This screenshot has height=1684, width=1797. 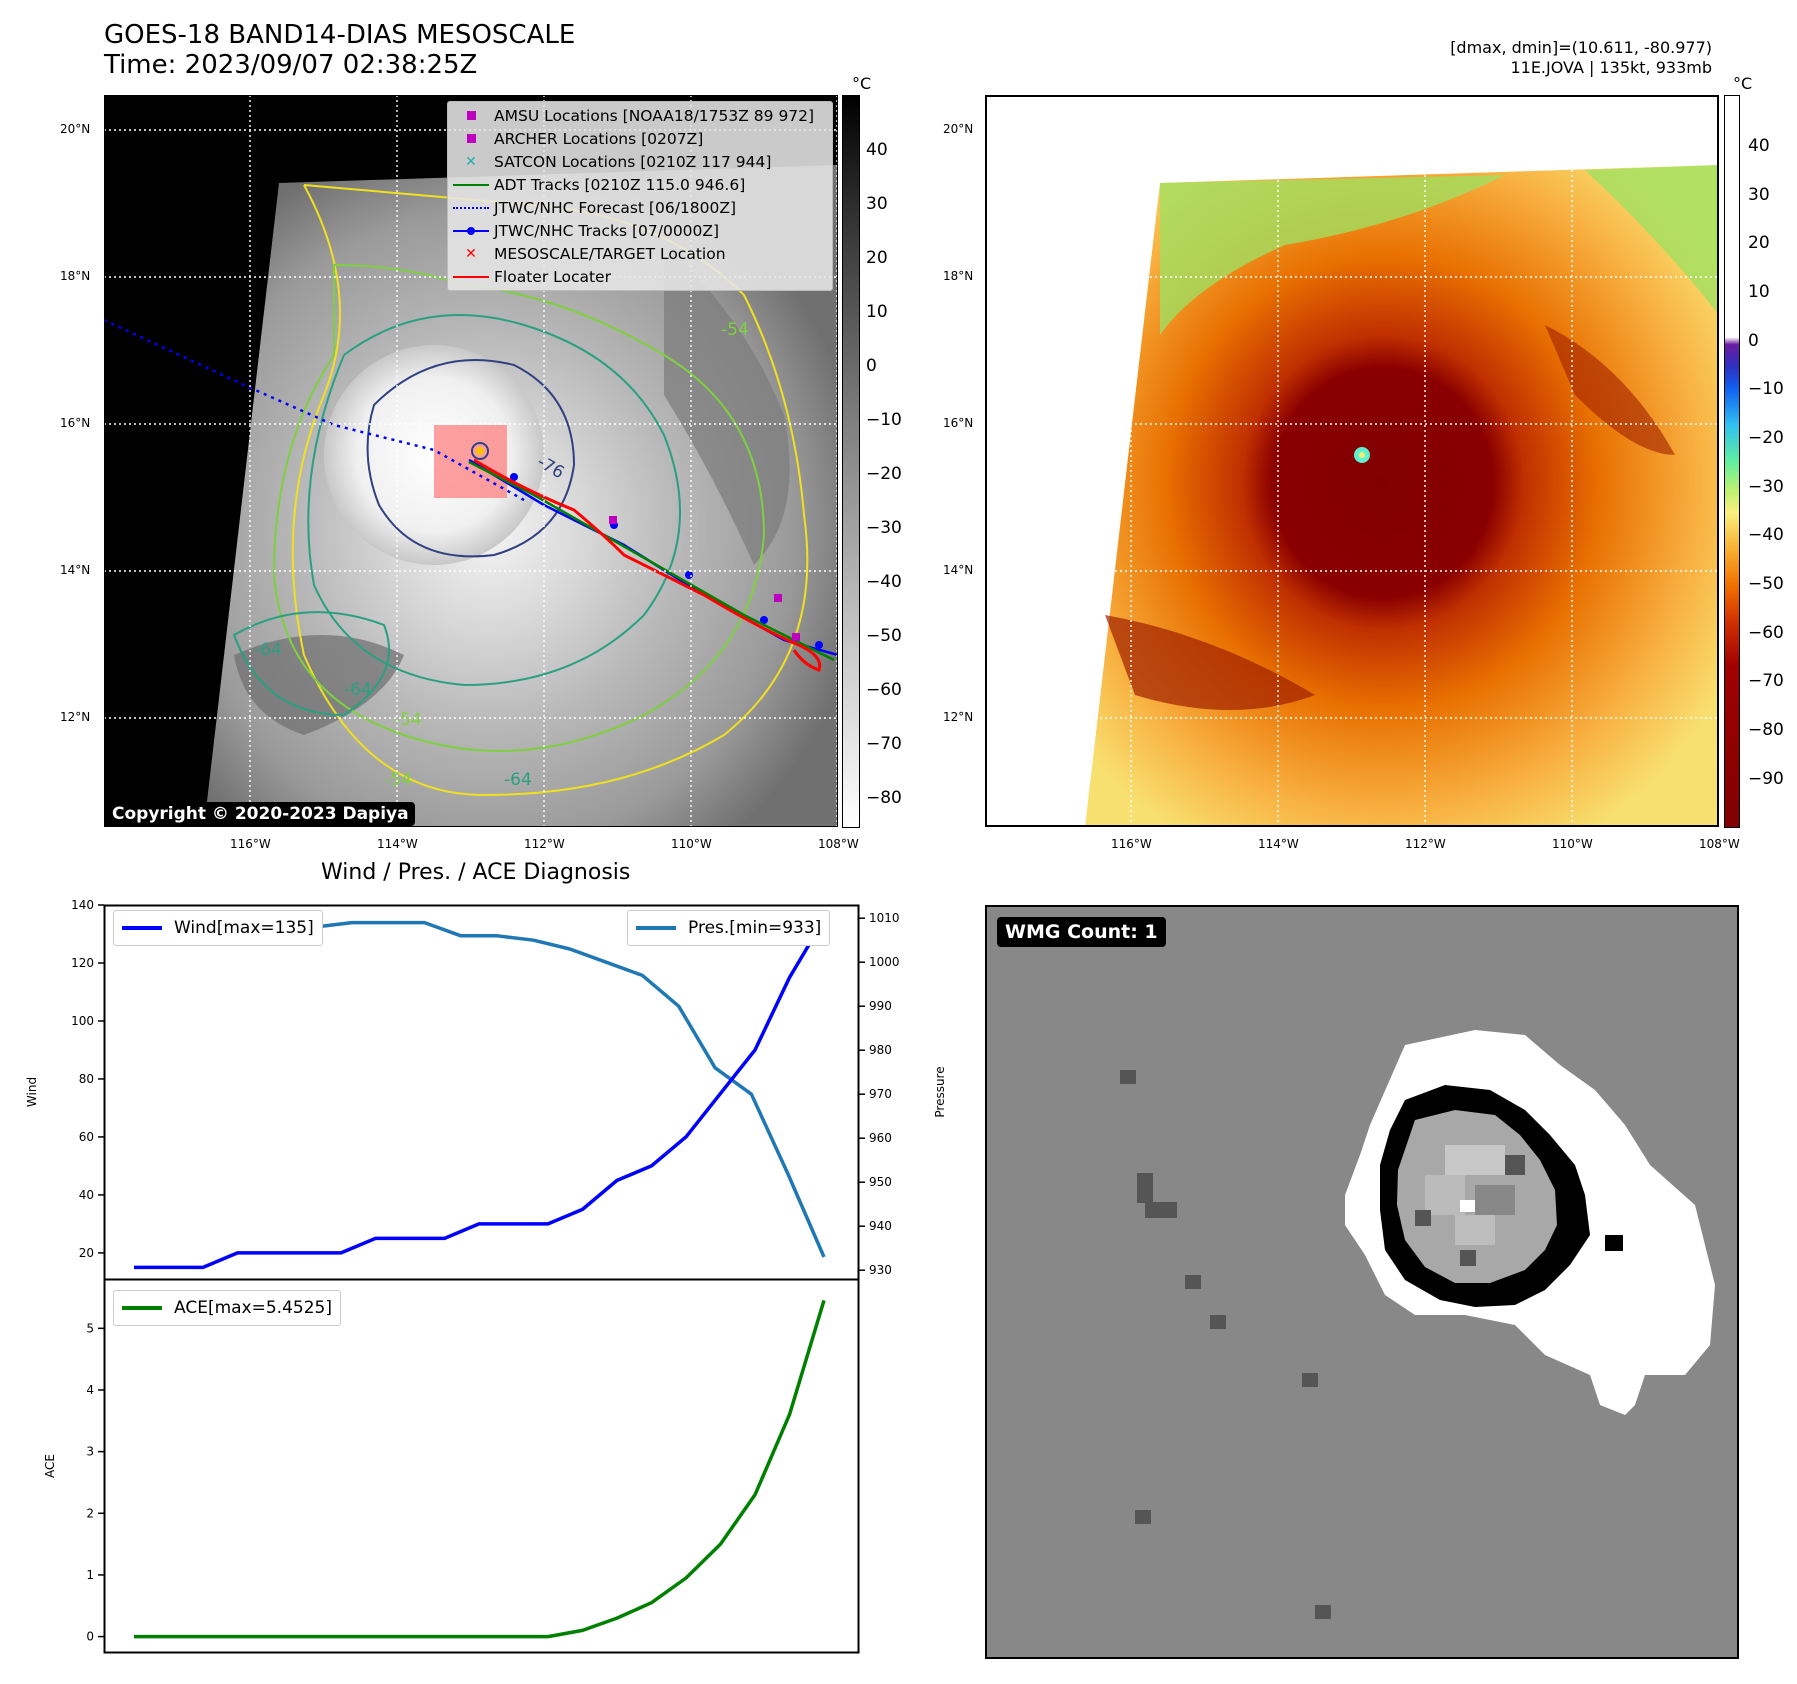 I want to click on wind-legend: Wind[max=135], so click(x=218, y=928).